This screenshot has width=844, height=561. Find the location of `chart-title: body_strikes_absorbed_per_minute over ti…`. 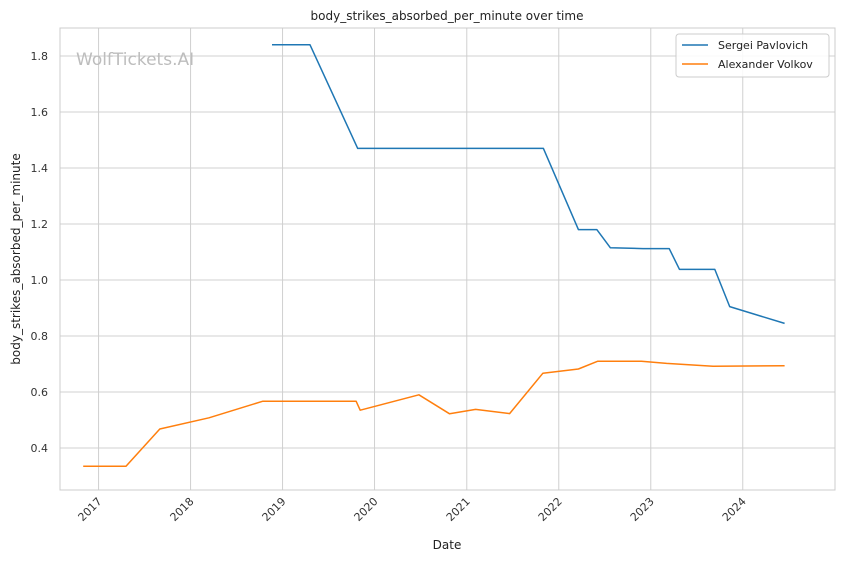

chart-title: body_strikes_absorbed_per_minute over ti… is located at coordinates (447, 16).